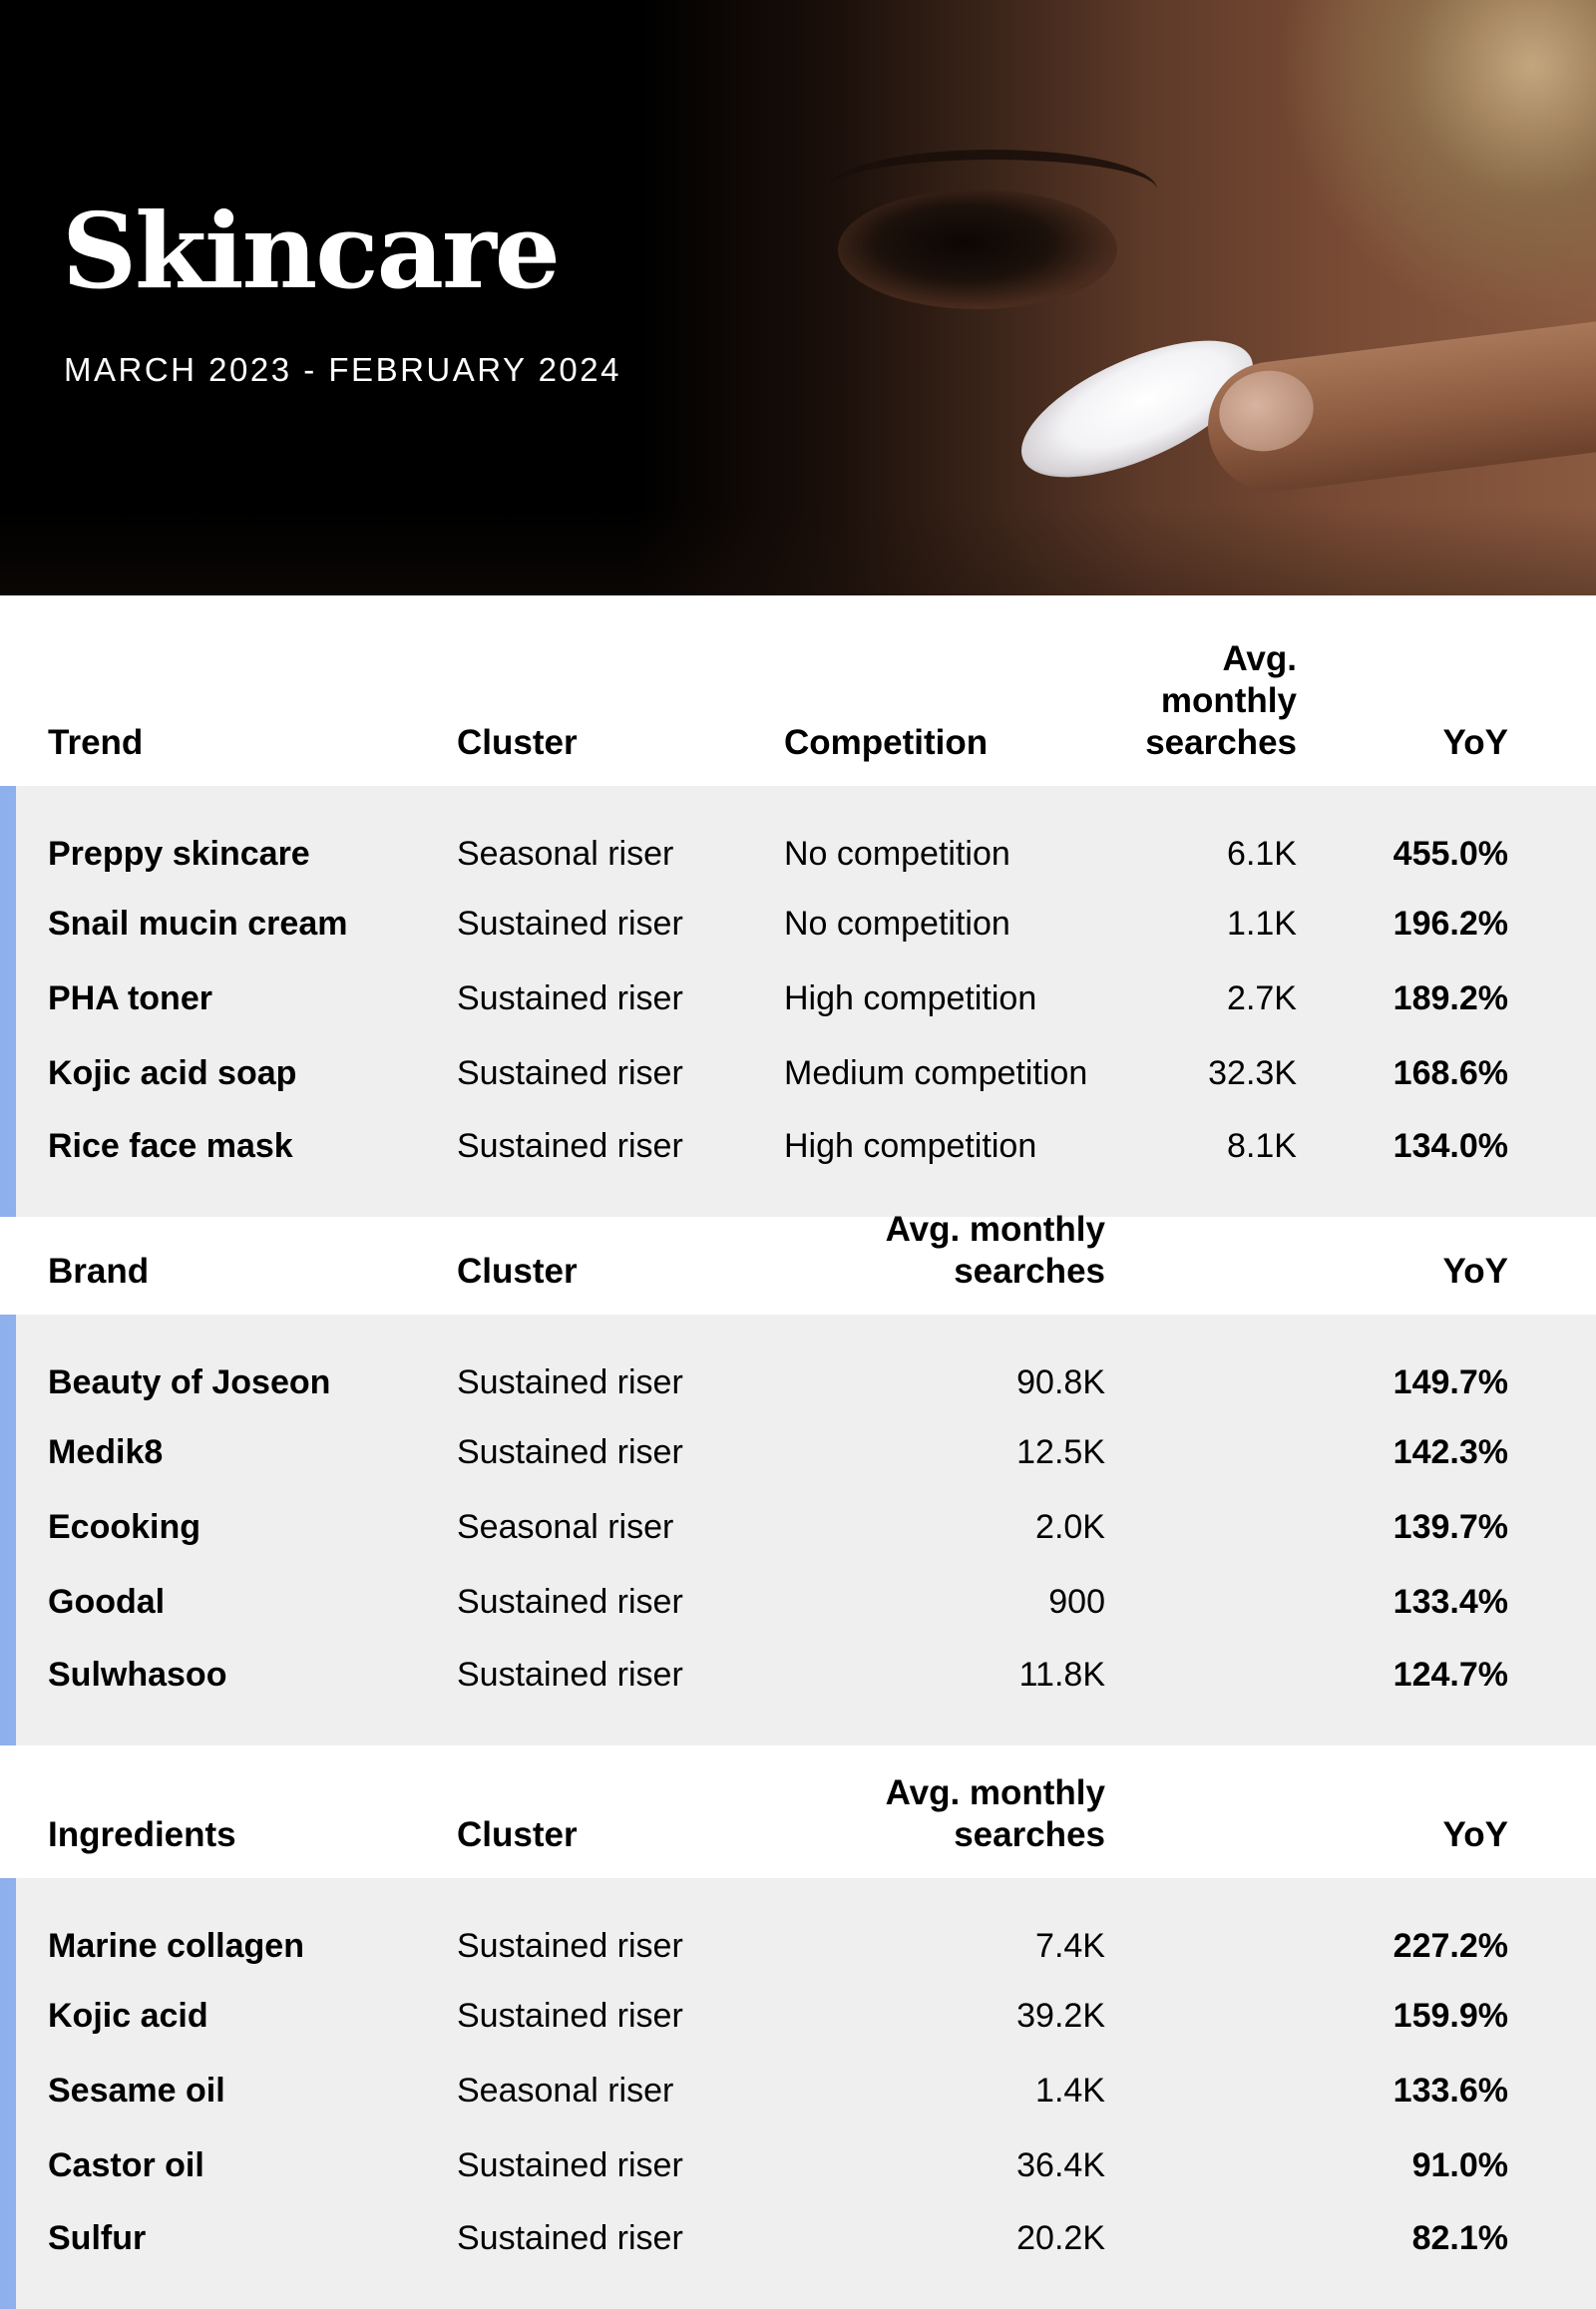 This screenshot has height=2309, width=1596. Describe the element at coordinates (955, 2091) in the screenshot. I see `searches-cell: 1.4K` at that location.